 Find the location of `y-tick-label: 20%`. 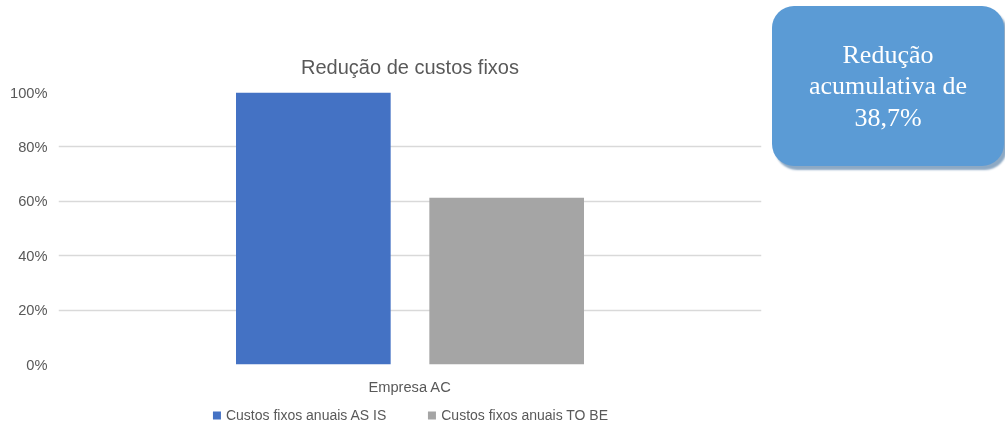

y-tick-label: 20% is located at coordinates (33, 310).